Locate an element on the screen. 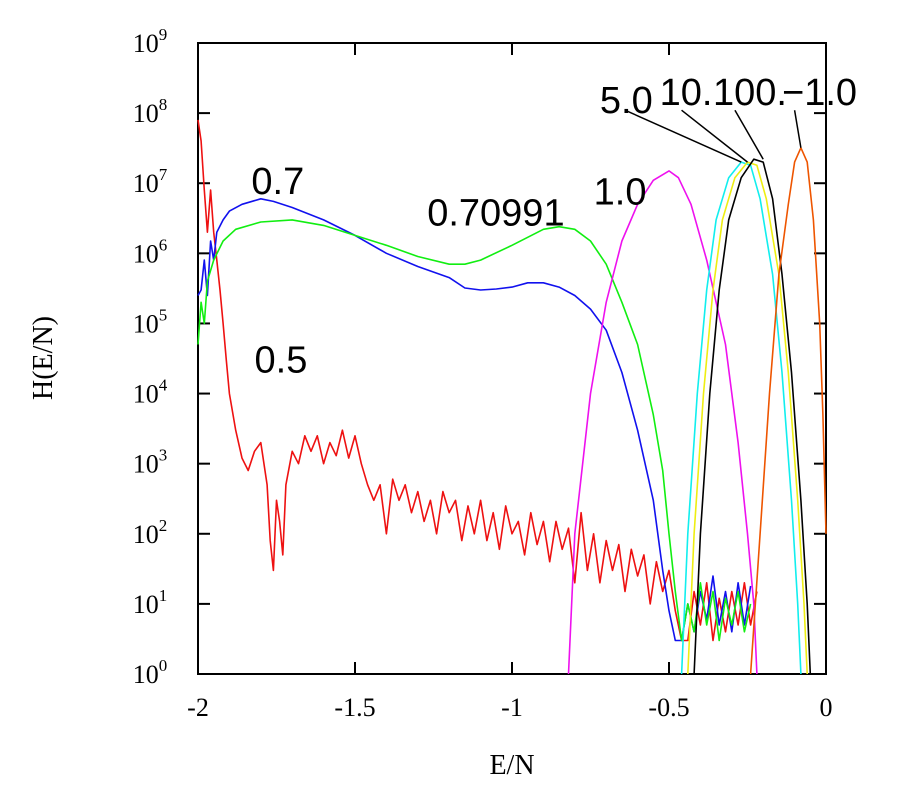 The height and width of the screenshot is (788, 917). pointer-lines is located at coordinates (713, 136).